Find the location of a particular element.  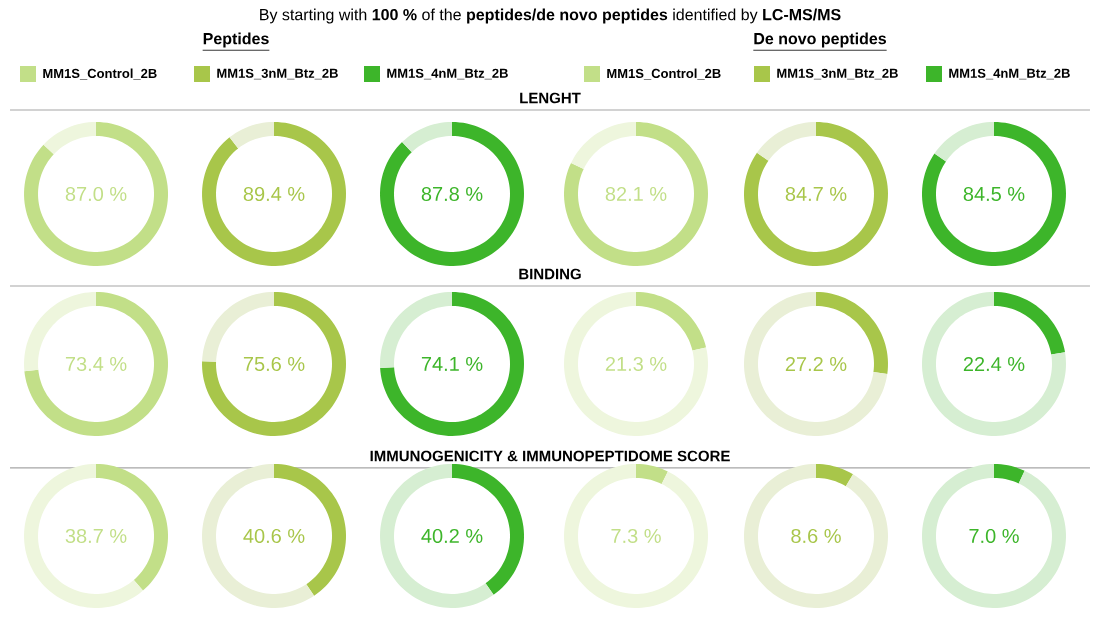

text: 7.0 % is located at coordinates (994, 536).